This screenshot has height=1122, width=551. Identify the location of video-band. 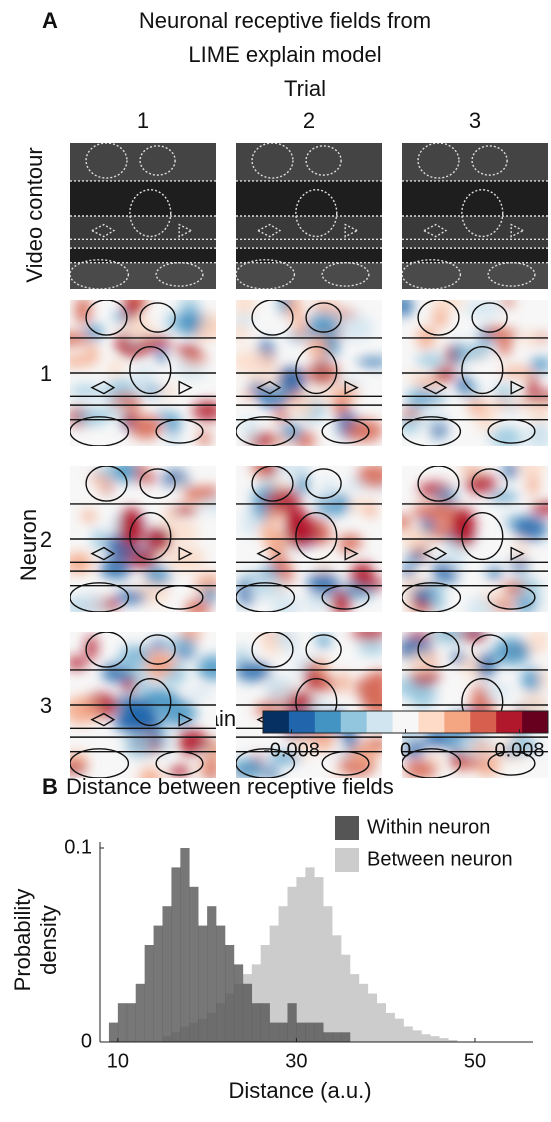
(143, 162).